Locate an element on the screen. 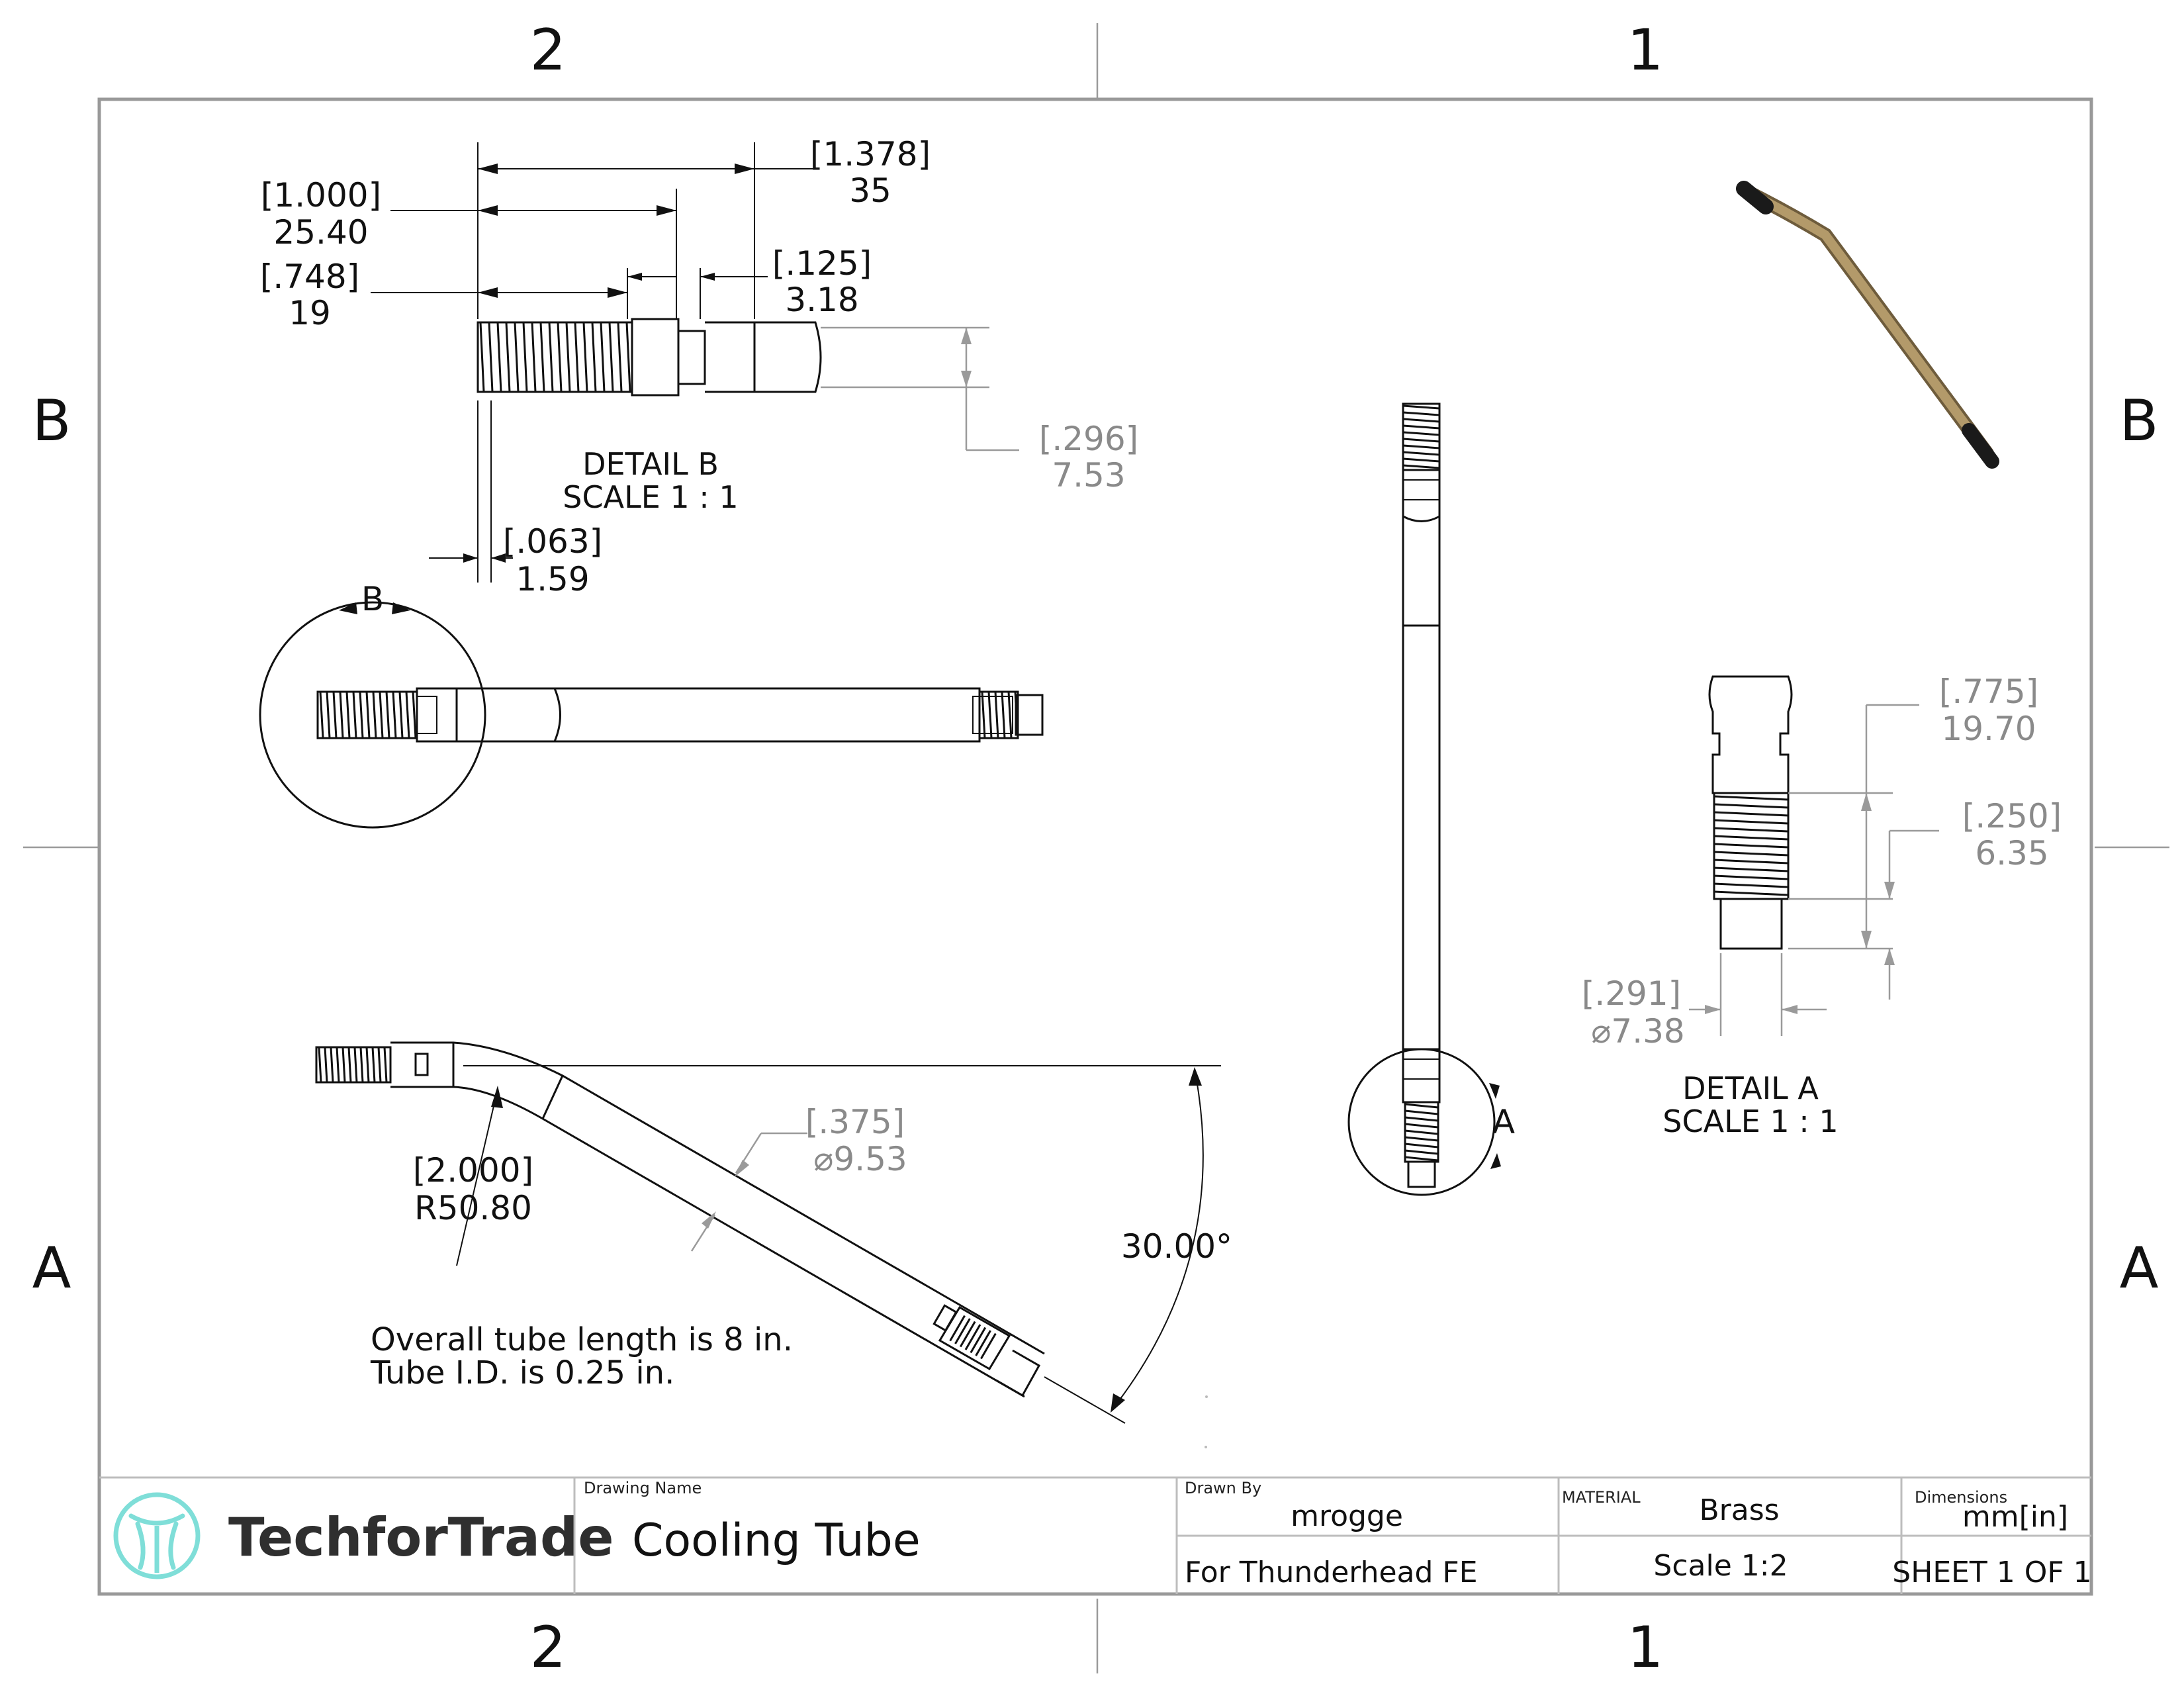 The image size is (2184, 1688). dim-b-748-in: [.748] is located at coordinates (309, 277).